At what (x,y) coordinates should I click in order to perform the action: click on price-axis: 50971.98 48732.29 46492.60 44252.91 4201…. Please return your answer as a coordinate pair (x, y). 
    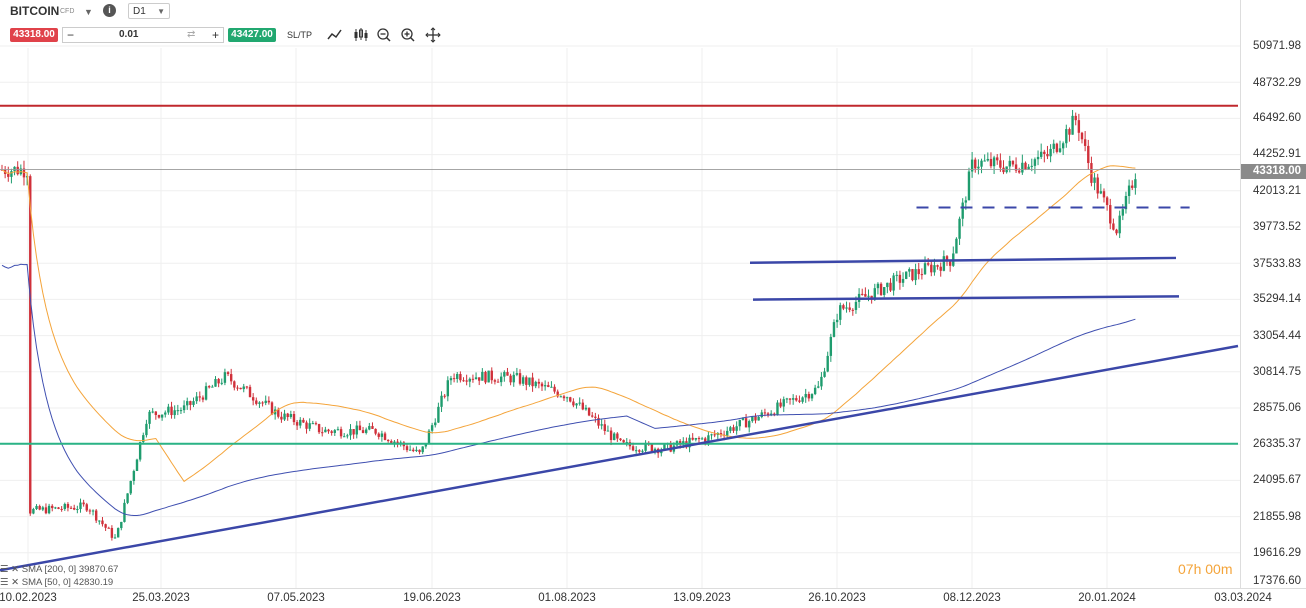
    Looking at the image, I should click on (1273, 294).